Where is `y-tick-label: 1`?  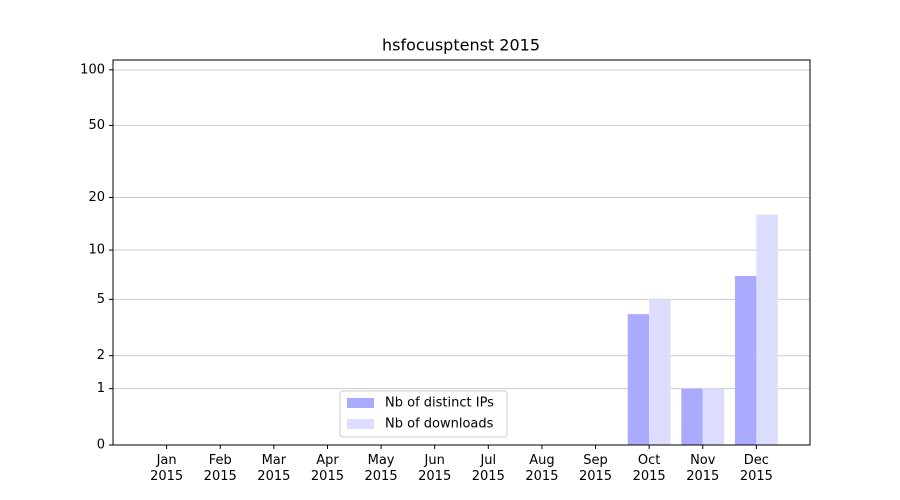 y-tick-label: 1 is located at coordinates (101, 388).